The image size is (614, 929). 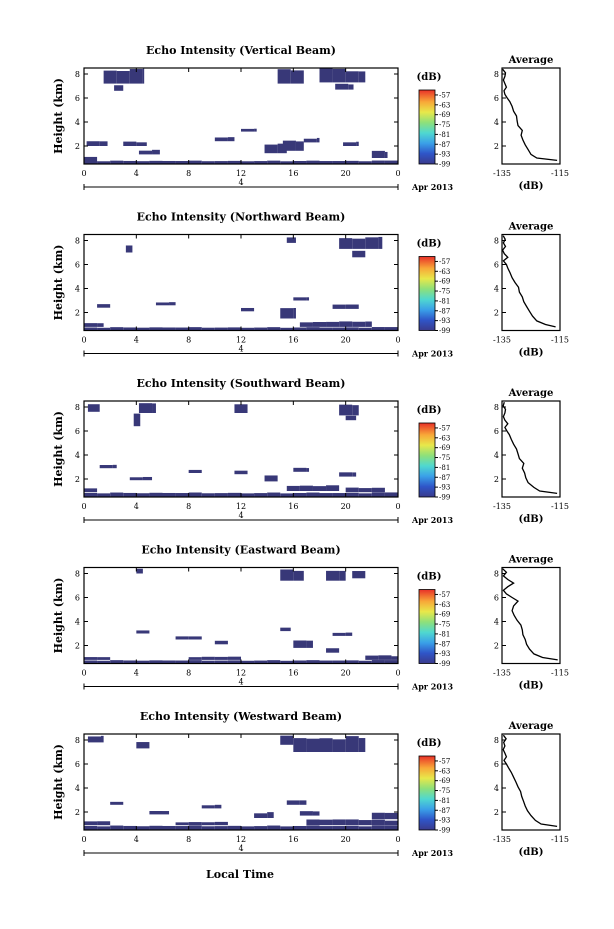 What do you see at coordinates (427, 460) in the screenshot?
I see `colorbar` at bounding box center [427, 460].